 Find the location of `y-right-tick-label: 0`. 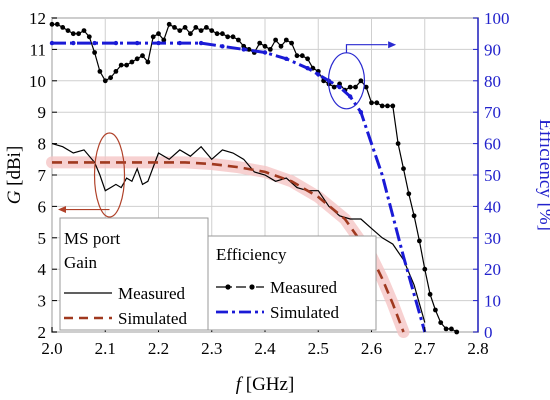

y-right-tick-label: 0 is located at coordinates (488, 332).